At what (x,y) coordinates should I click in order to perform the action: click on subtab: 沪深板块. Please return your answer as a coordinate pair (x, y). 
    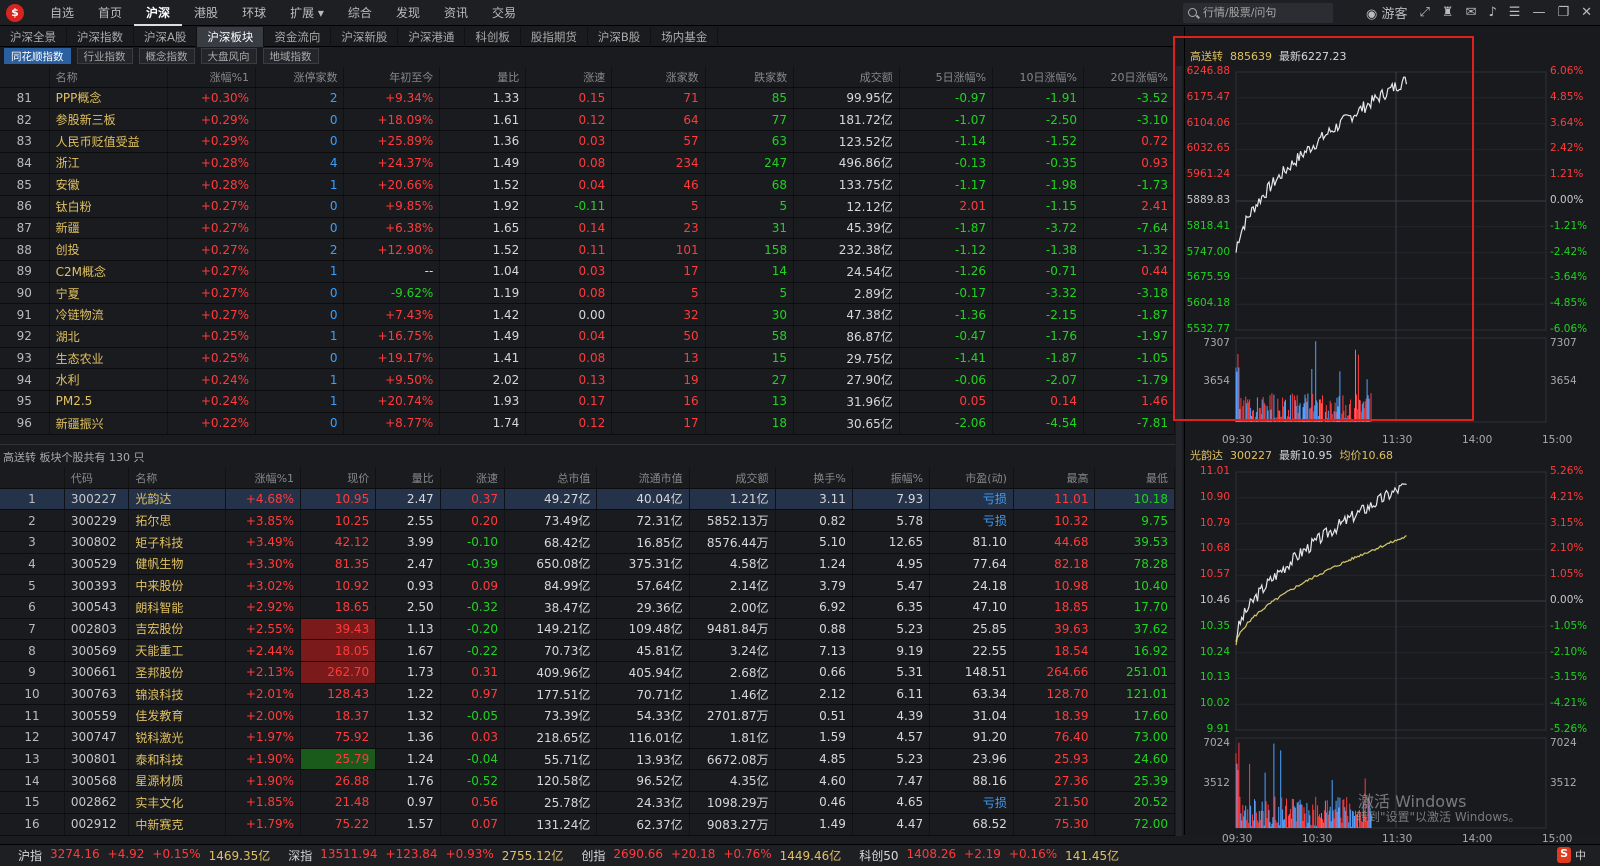
    Looking at the image, I should click on (231, 37).